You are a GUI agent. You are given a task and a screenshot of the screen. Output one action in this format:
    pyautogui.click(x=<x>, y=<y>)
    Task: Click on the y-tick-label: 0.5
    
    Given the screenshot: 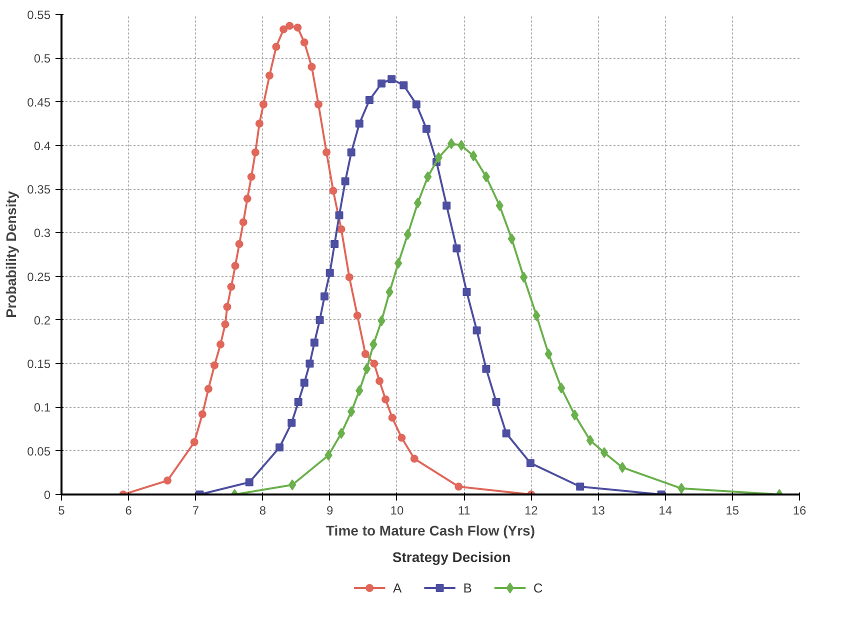 What is the action you would take?
    pyautogui.click(x=42, y=59)
    